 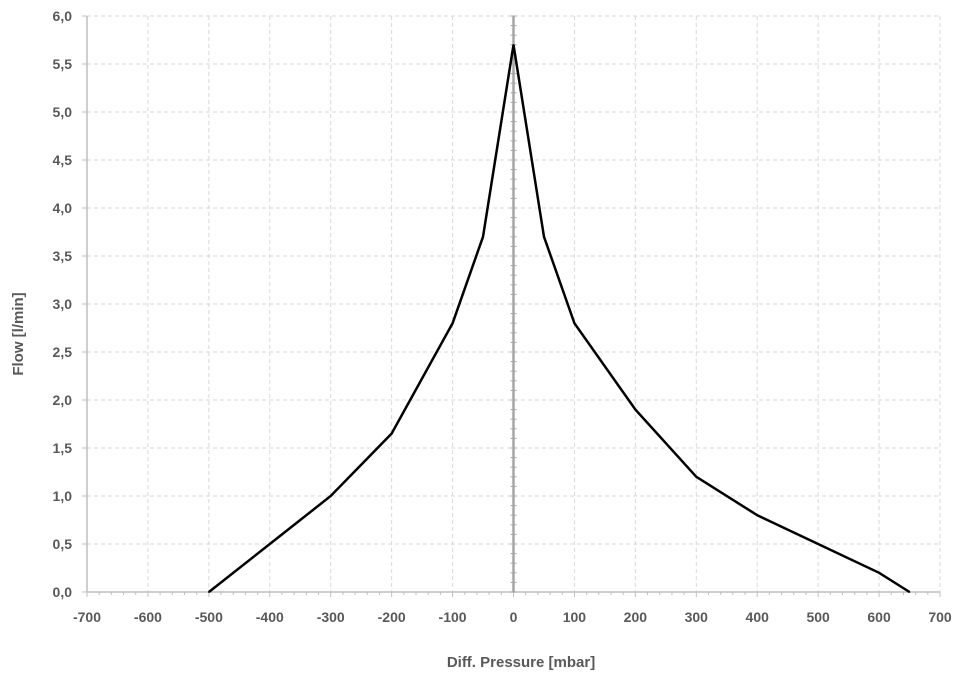 I want to click on y-tick-label: 2,0, so click(x=63, y=400).